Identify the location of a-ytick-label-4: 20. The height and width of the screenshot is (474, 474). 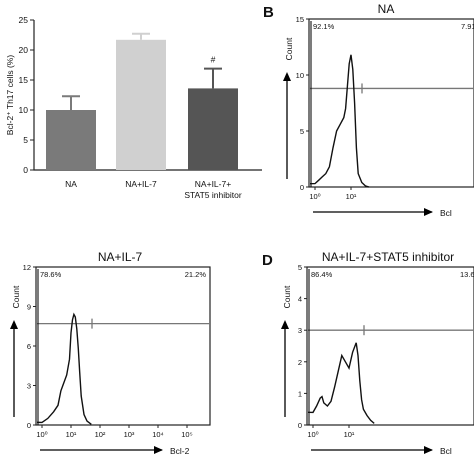
(24, 50).